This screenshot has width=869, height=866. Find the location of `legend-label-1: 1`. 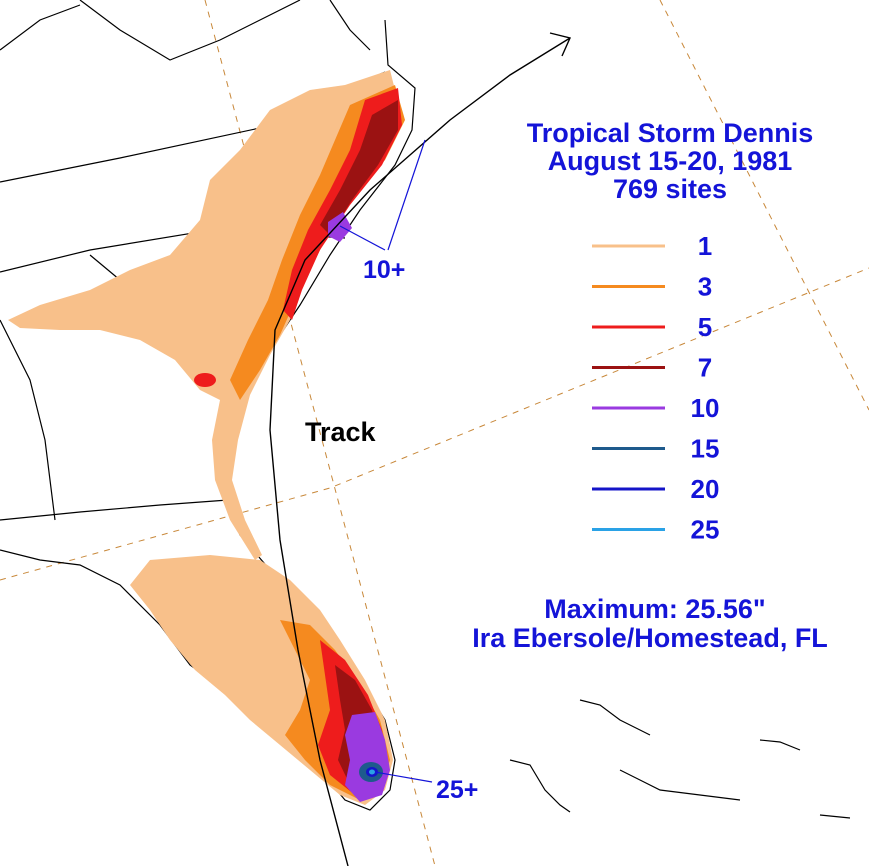

legend-label-1: 1 is located at coordinates (705, 246).